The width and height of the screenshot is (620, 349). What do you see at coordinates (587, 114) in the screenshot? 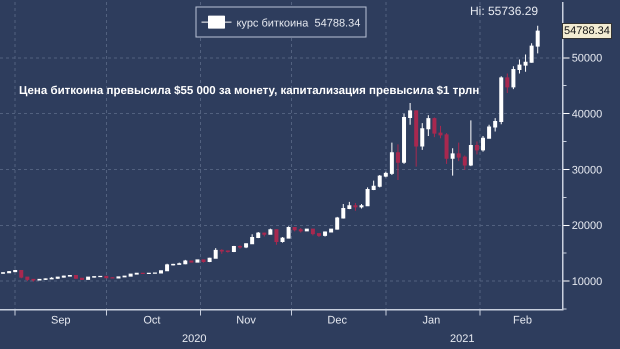
I see `y-tick-label: 40000` at bounding box center [587, 114].